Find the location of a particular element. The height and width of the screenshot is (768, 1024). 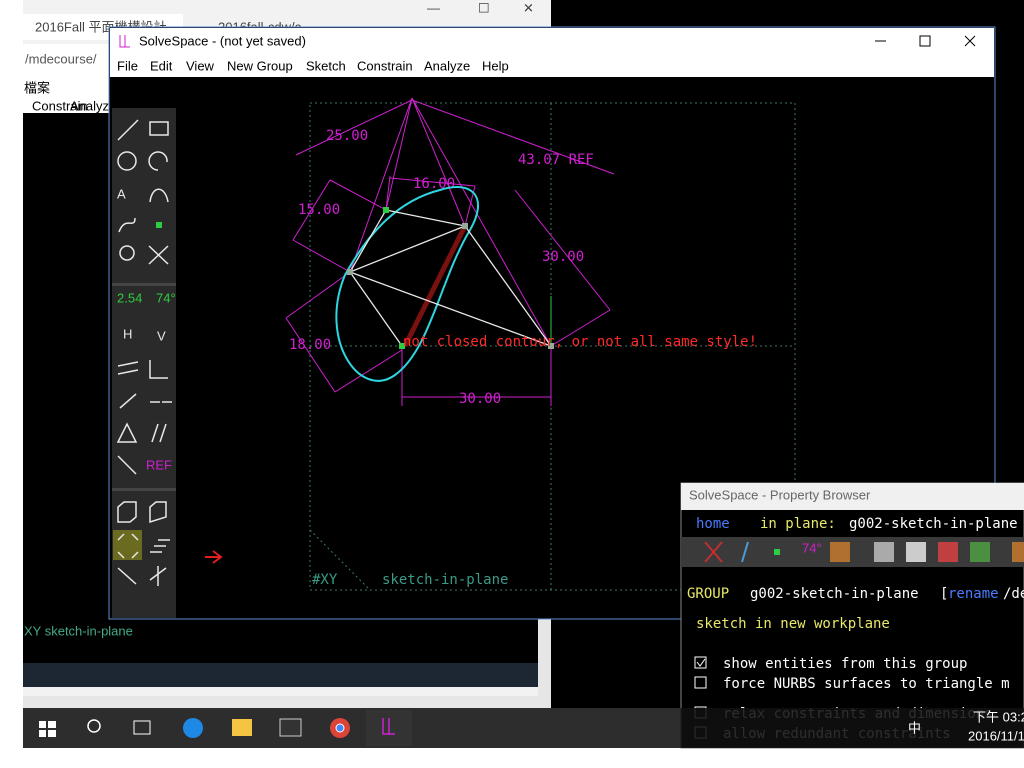

maximize: ☐ is located at coordinates (484, 7).